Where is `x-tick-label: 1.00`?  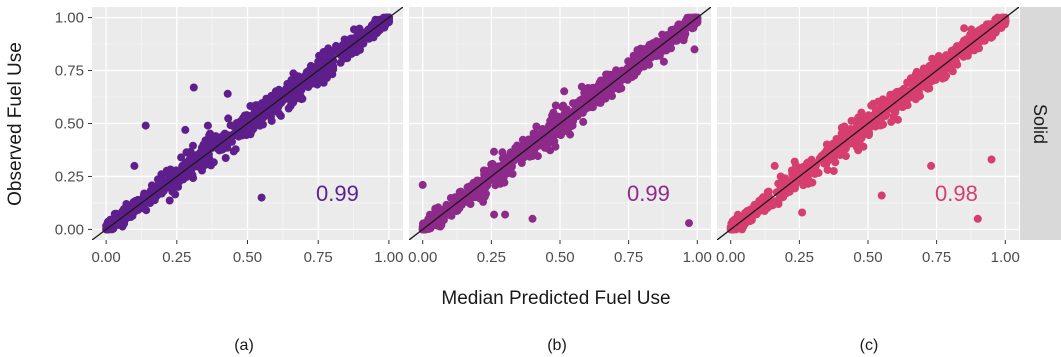 x-tick-label: 1.00 is located at coordinates (1005, 257).